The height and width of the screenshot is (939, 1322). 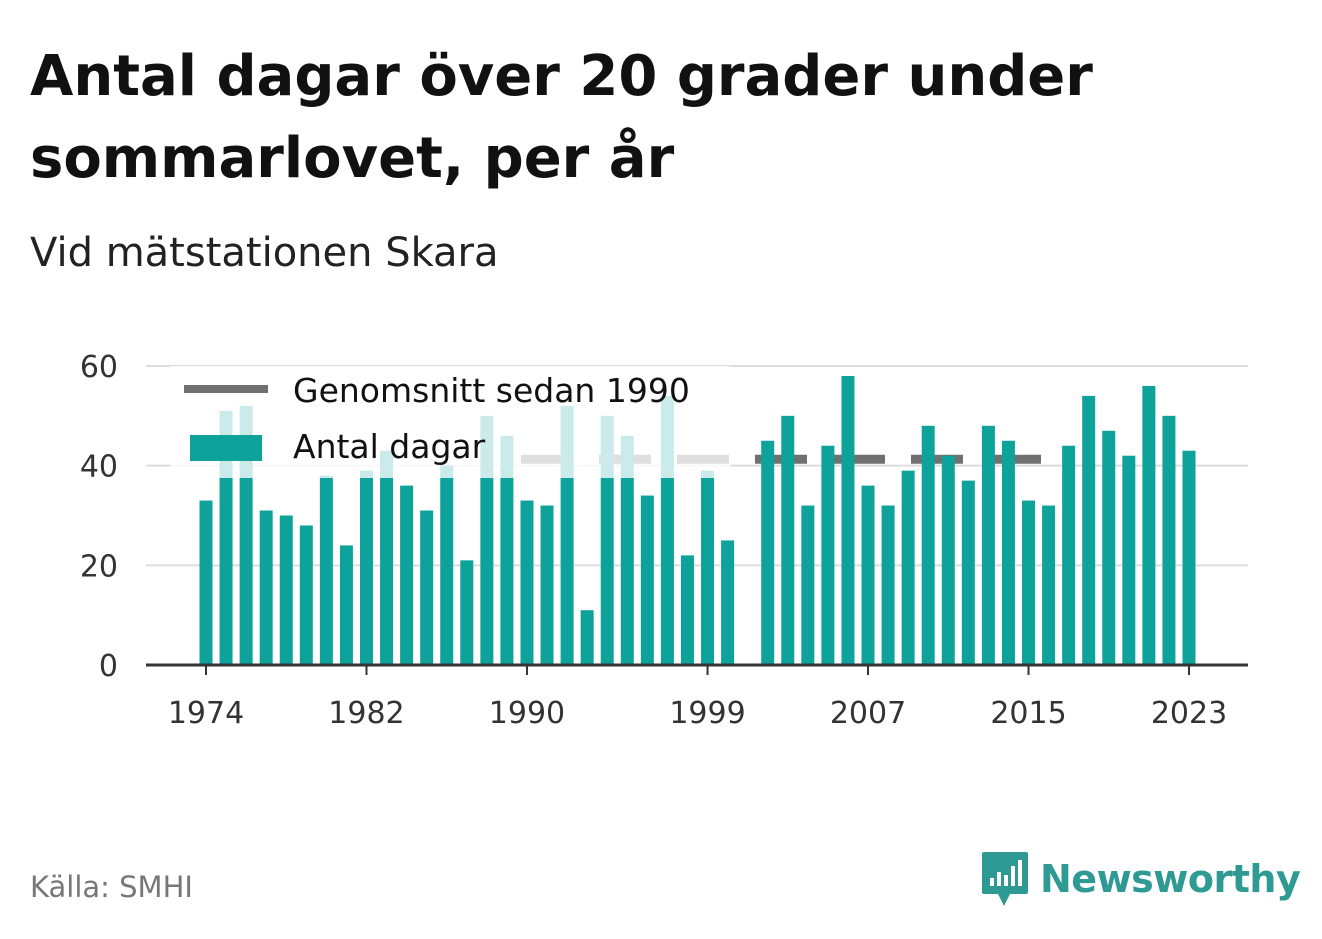 I want to click on bar-2013, so click(x=988, y=545).